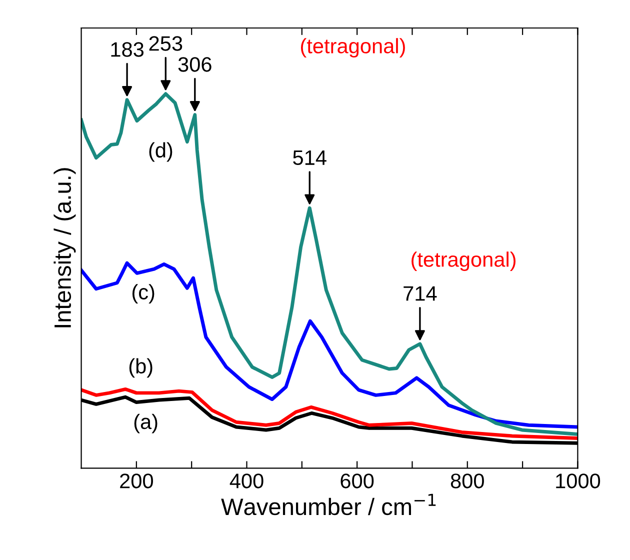 The height and width of the screenshot is (560, 630). What do you see at coordinates (165, 43) in the screenshot?
I see `annotation: 253` at bounding box center [165, 43].